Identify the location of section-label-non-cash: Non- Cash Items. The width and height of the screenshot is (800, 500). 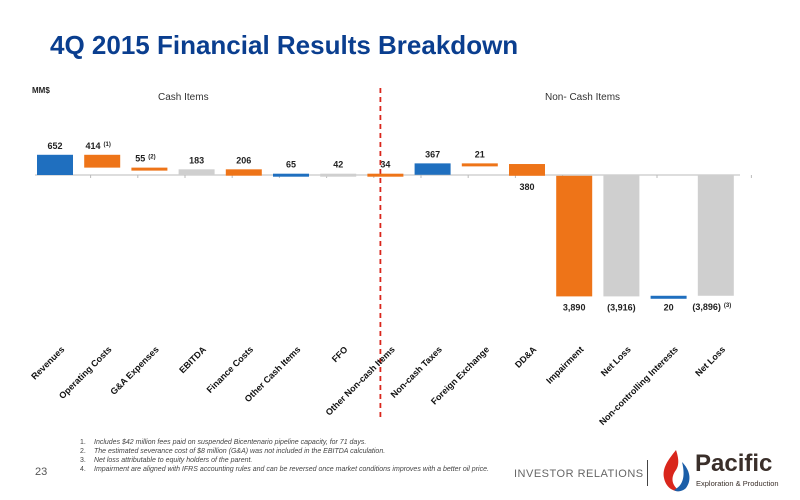
(583, 97).